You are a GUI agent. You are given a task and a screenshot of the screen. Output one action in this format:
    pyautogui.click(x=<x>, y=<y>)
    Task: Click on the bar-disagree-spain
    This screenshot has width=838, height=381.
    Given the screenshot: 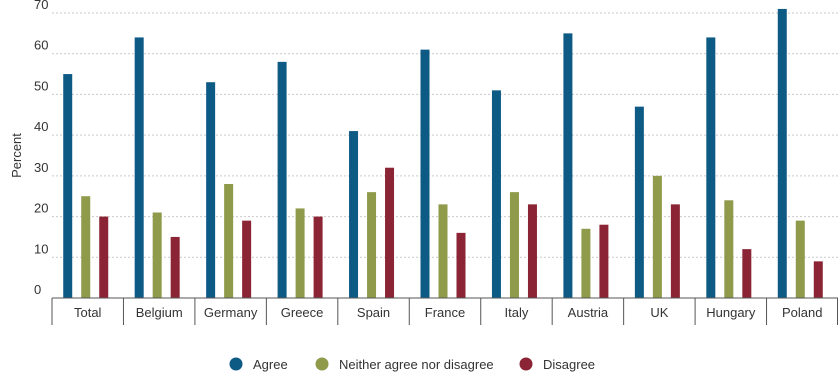 What is the action you would take?
    pyautogui.click(x=389, y=233)
    